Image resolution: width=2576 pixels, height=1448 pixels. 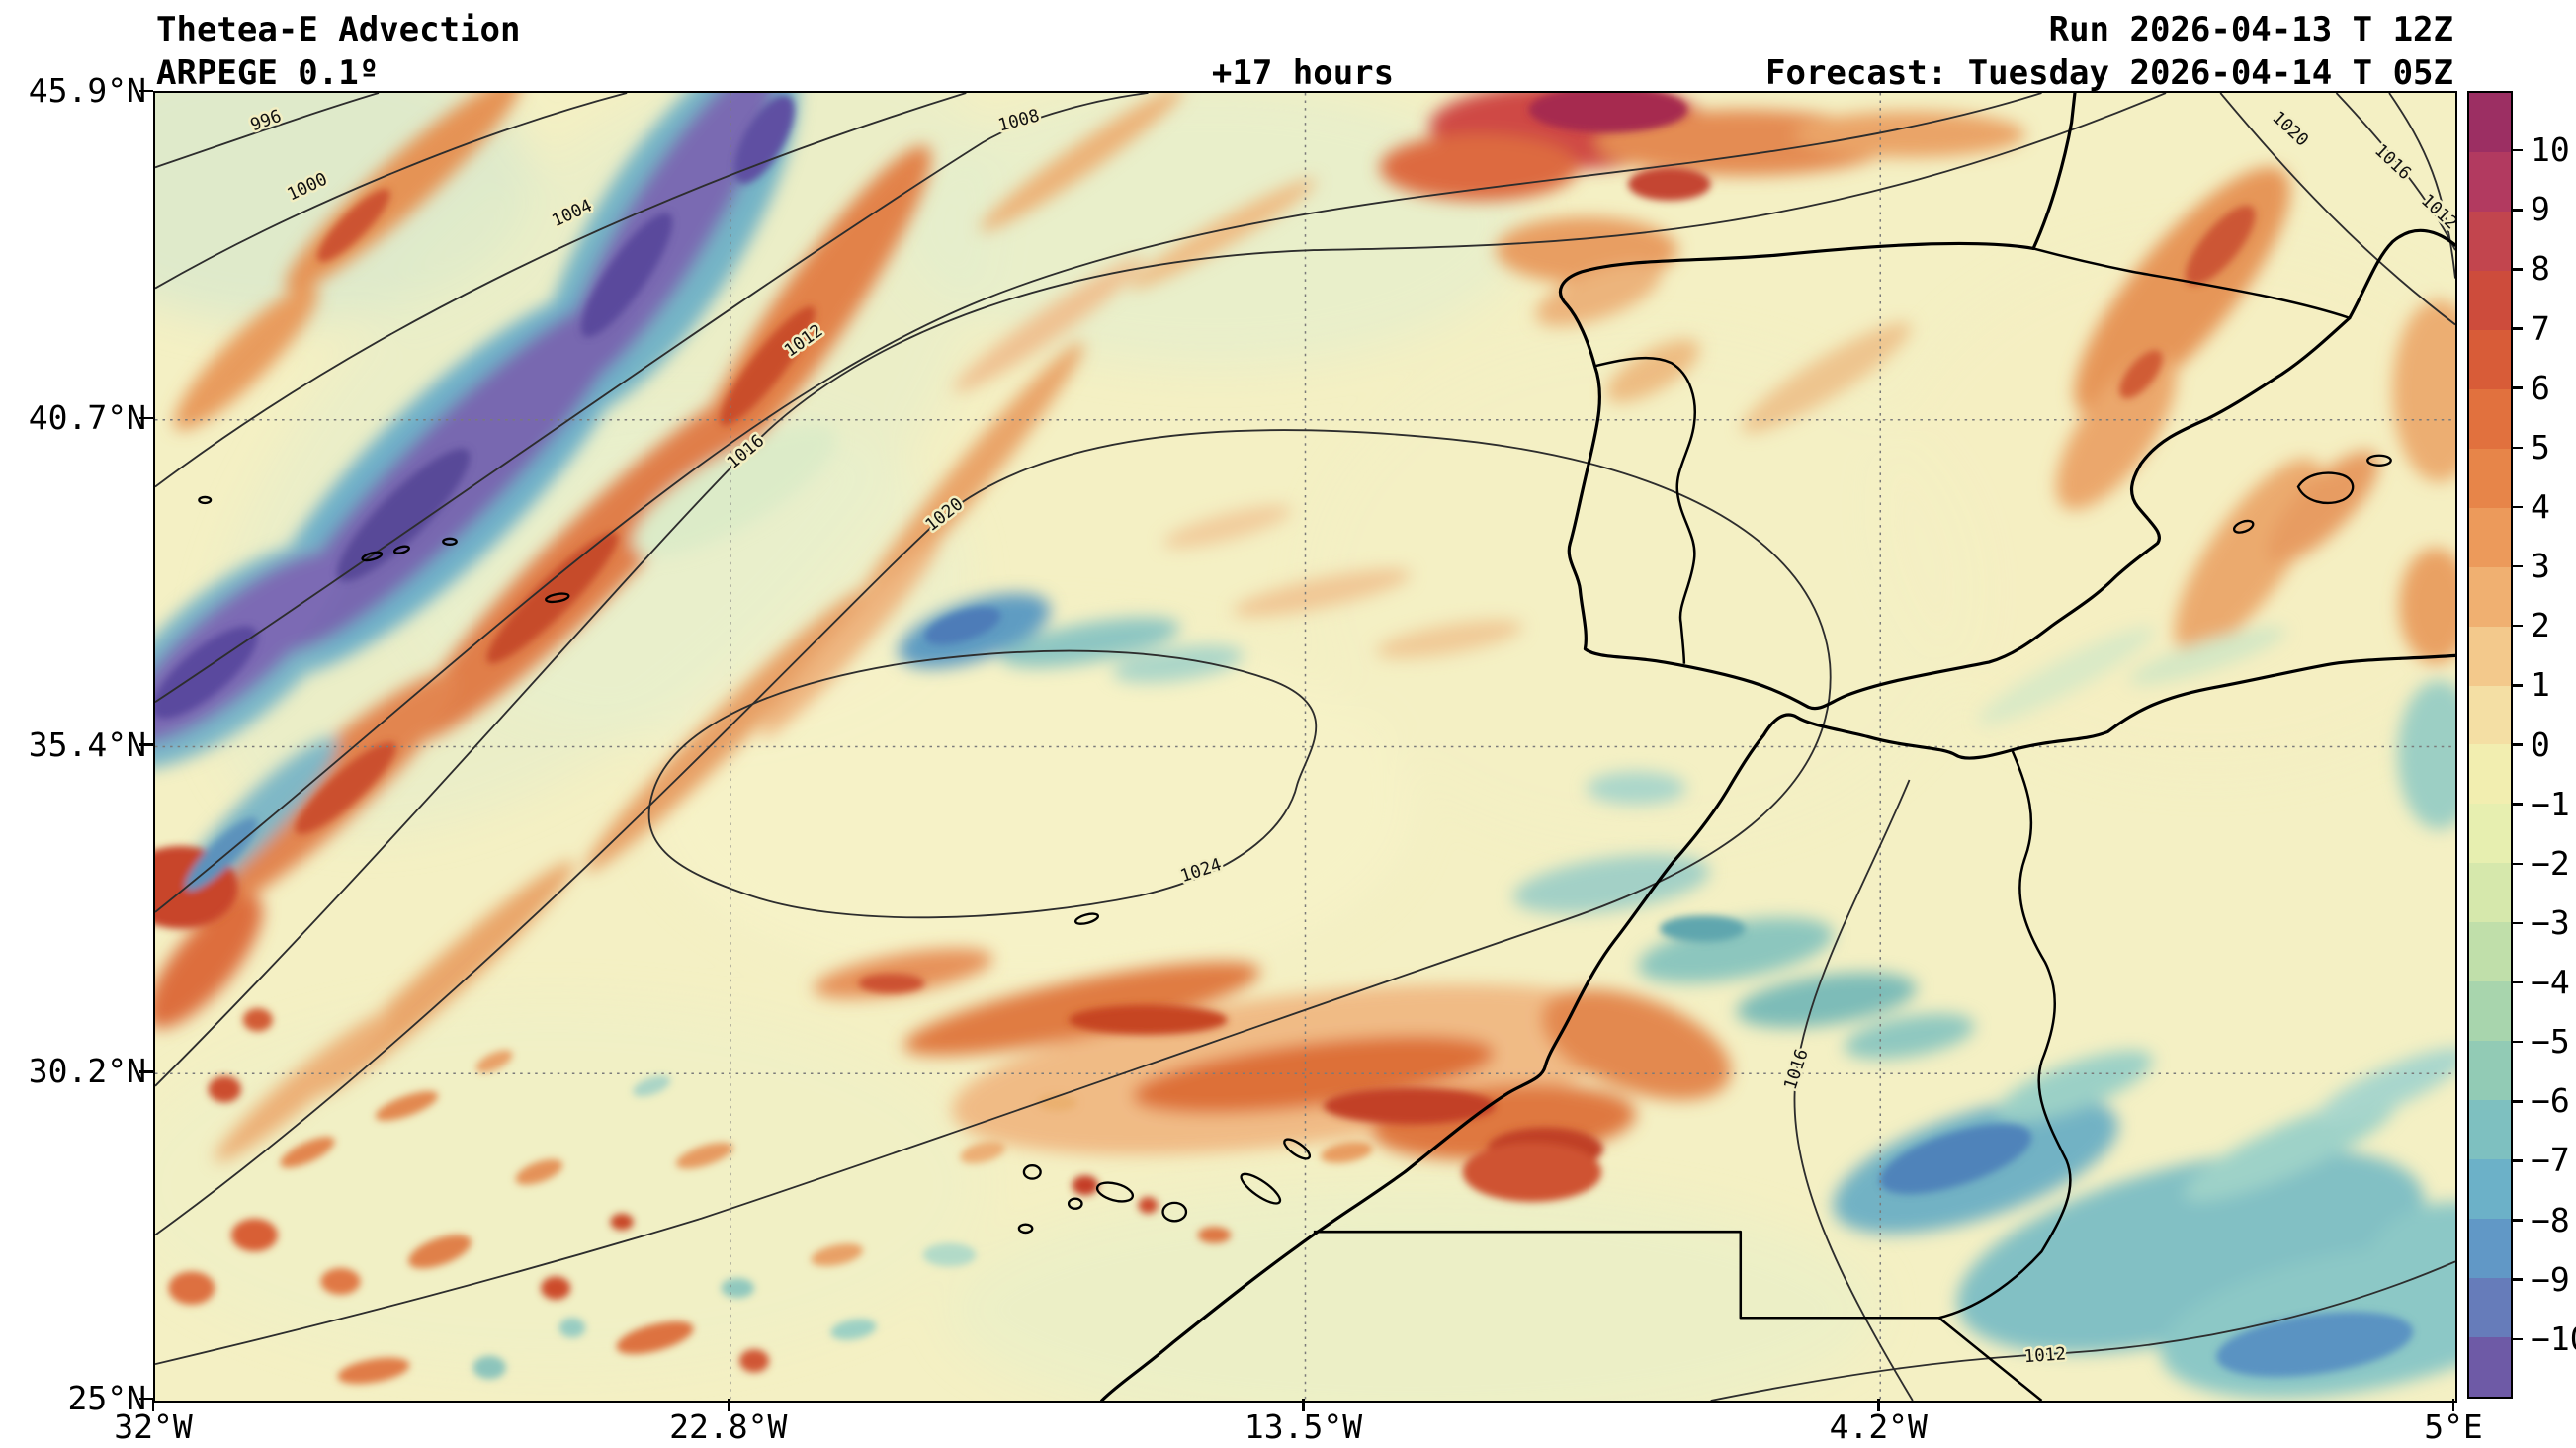 What do you see at coordinates (2553, 1338) in the screenshot?
I see `colorbar-tick-label: −10` at bounding box center [2553, 1338].